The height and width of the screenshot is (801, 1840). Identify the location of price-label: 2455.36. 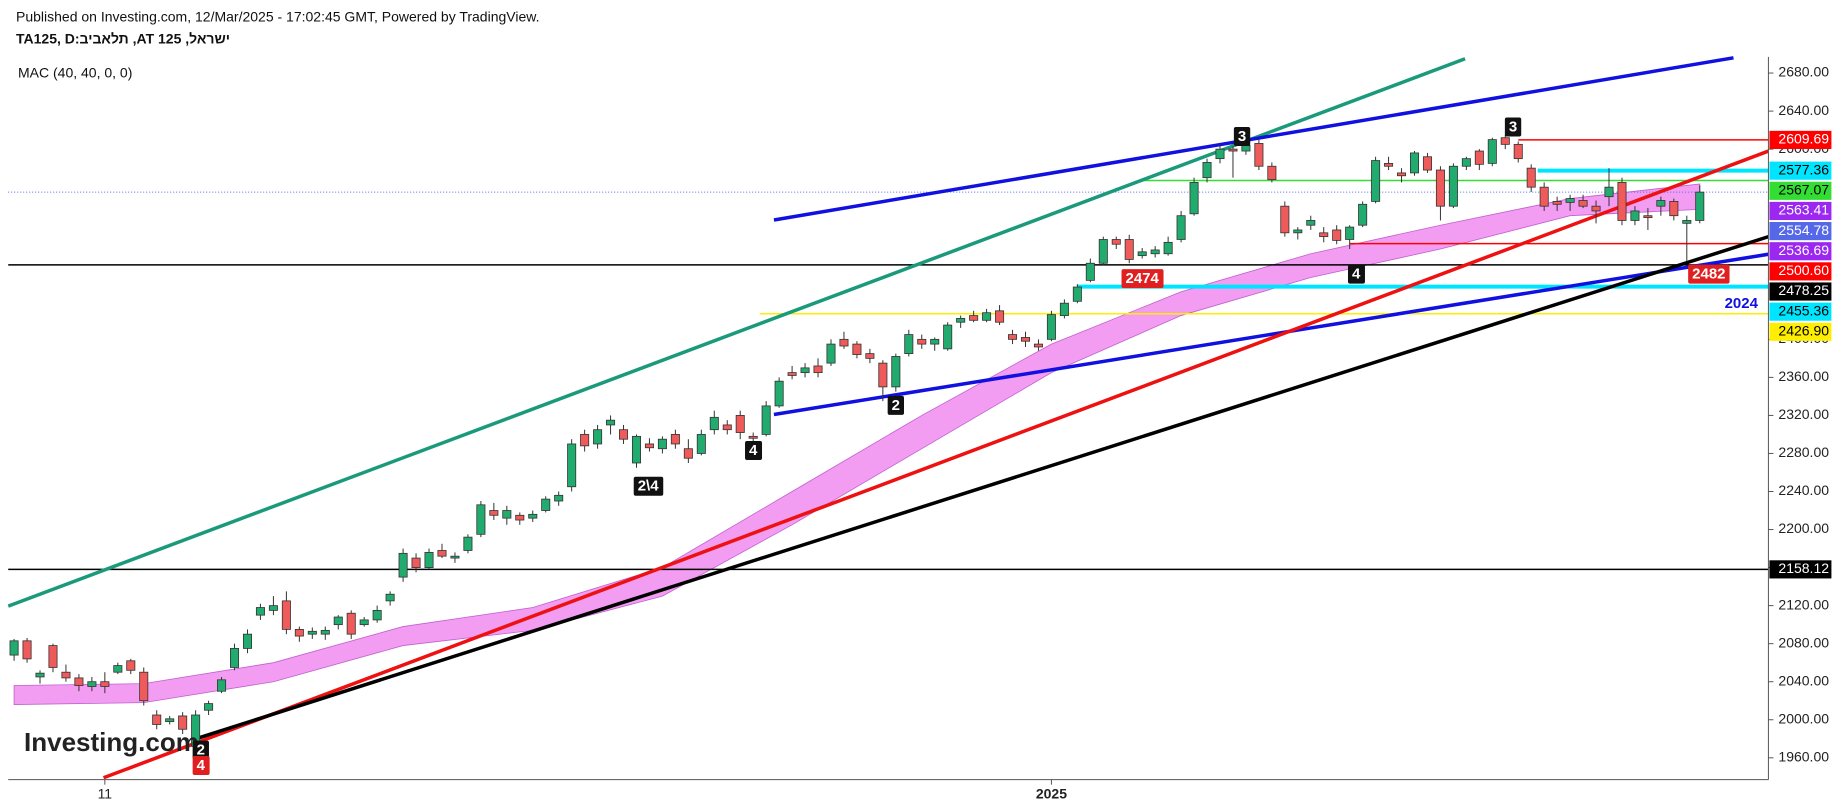
(1803, 310).